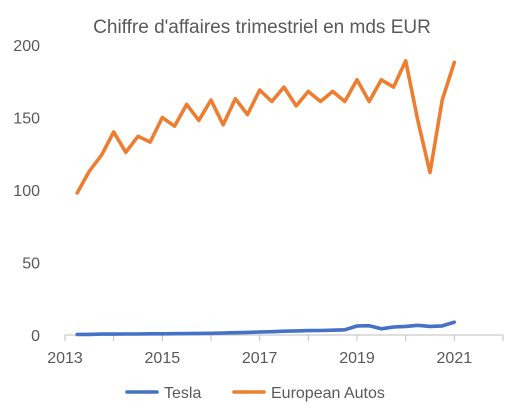 Image resolution: width=524 pixels, height=416 pixels. What do you see at coordinates (284, 338) in the screenshot?
I see `x-axis-tick-marks` at bounding box center [284, 338].